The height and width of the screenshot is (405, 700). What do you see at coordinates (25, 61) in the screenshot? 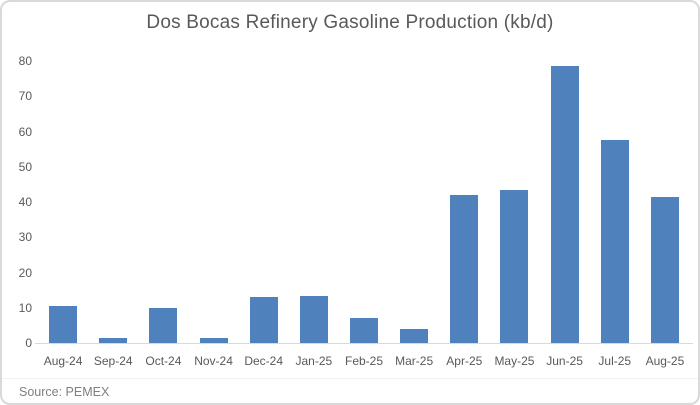
I see `y-axis-tick-label: 80` at bounding box center [25, 61].